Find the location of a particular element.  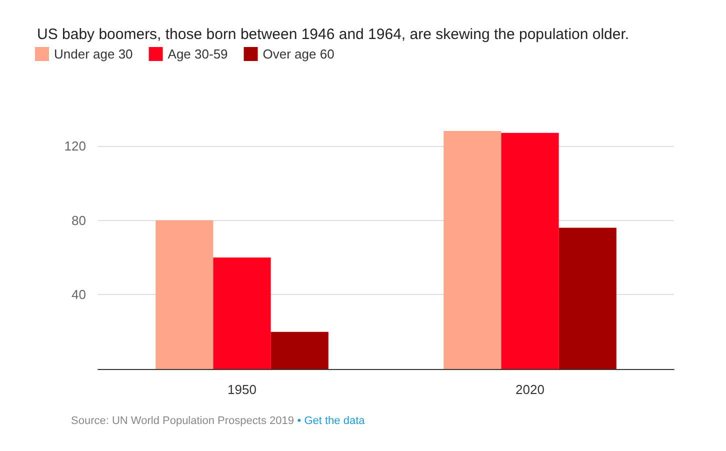

y-tick-label: 40 is located at coordinates (79, 294).